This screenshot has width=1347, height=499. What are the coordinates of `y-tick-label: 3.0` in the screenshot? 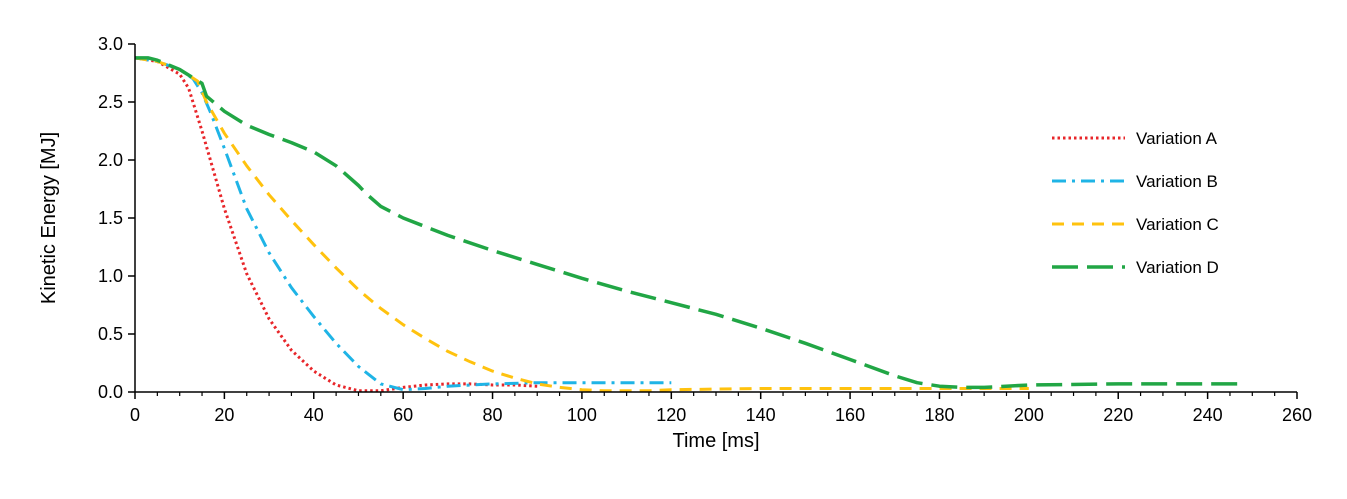 It's located at (110, 44).